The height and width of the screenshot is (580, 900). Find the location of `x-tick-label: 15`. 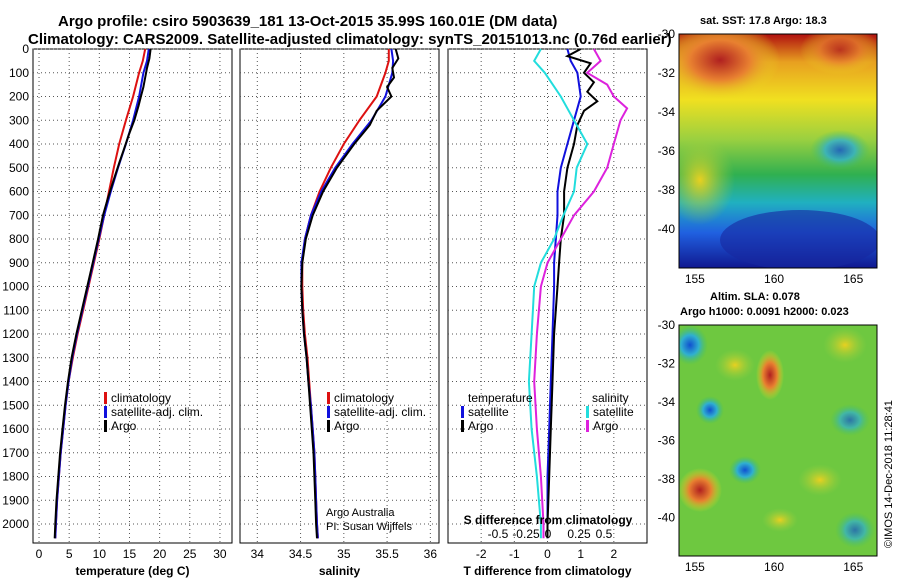

x-tick-label: 15 is located at coordinates (130, 554).